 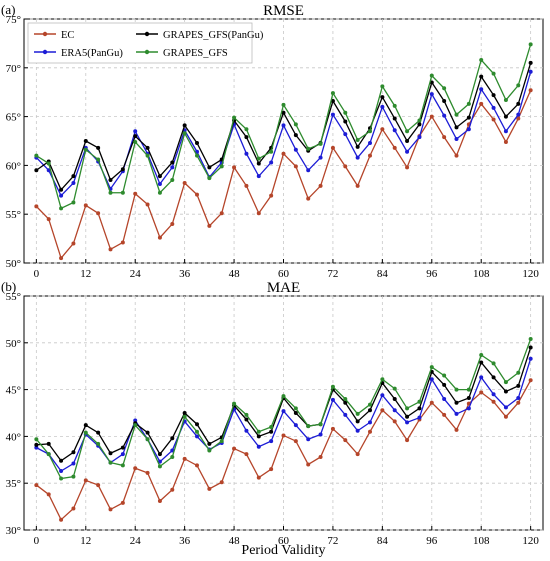 I want to click on y-tick-label: 40°, so click(x=13, y=437).